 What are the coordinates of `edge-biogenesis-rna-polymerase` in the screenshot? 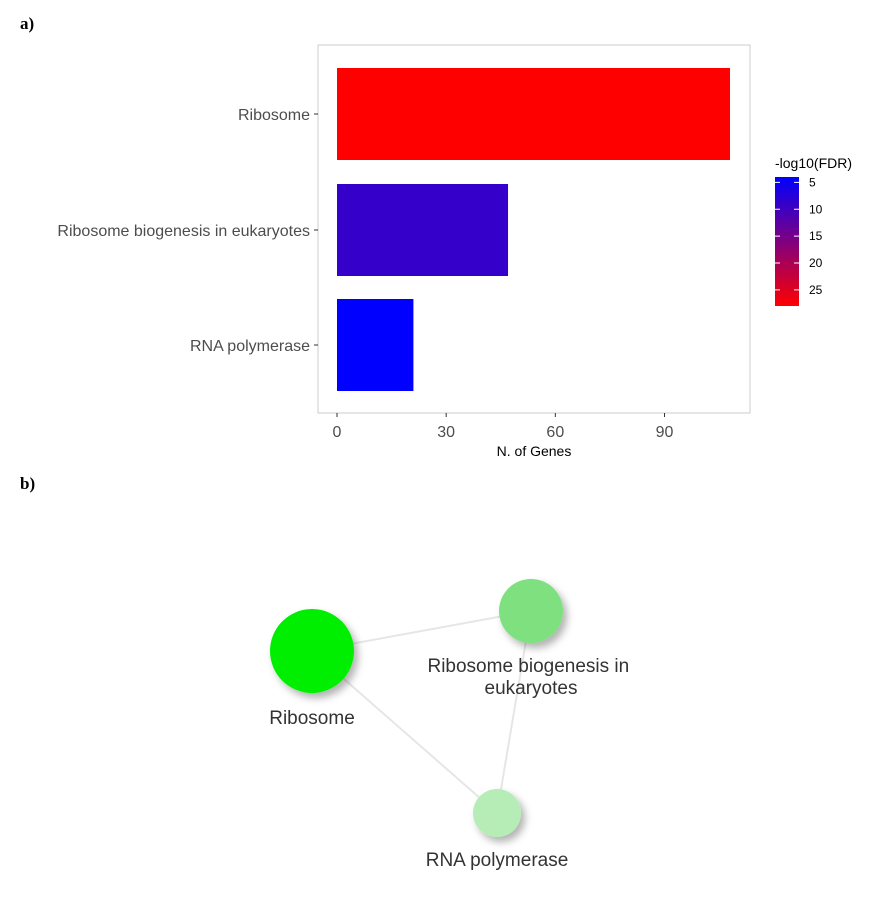 It's located at (514, 712).